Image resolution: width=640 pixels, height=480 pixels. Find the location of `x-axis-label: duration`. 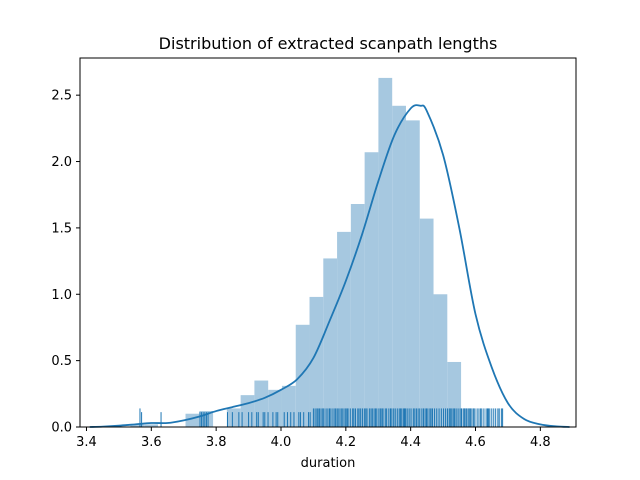

x-axis-label: duration is located at coordinates (328, 463).